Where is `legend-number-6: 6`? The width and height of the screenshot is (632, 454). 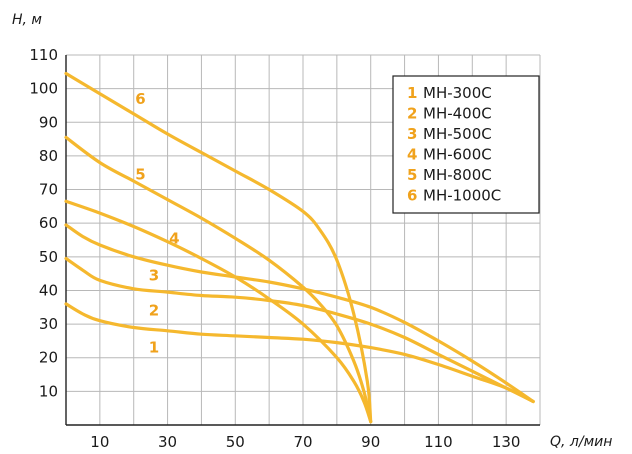 legend-number-6: 6 is located at coordinates (412, 196).